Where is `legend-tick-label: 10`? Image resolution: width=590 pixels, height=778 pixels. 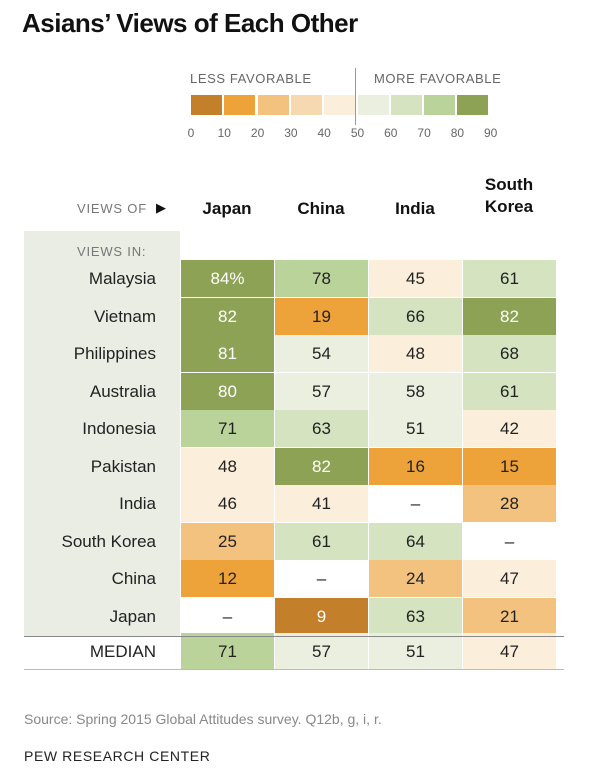
legend-tick-label: 10 is located at coordinates (224, 133).